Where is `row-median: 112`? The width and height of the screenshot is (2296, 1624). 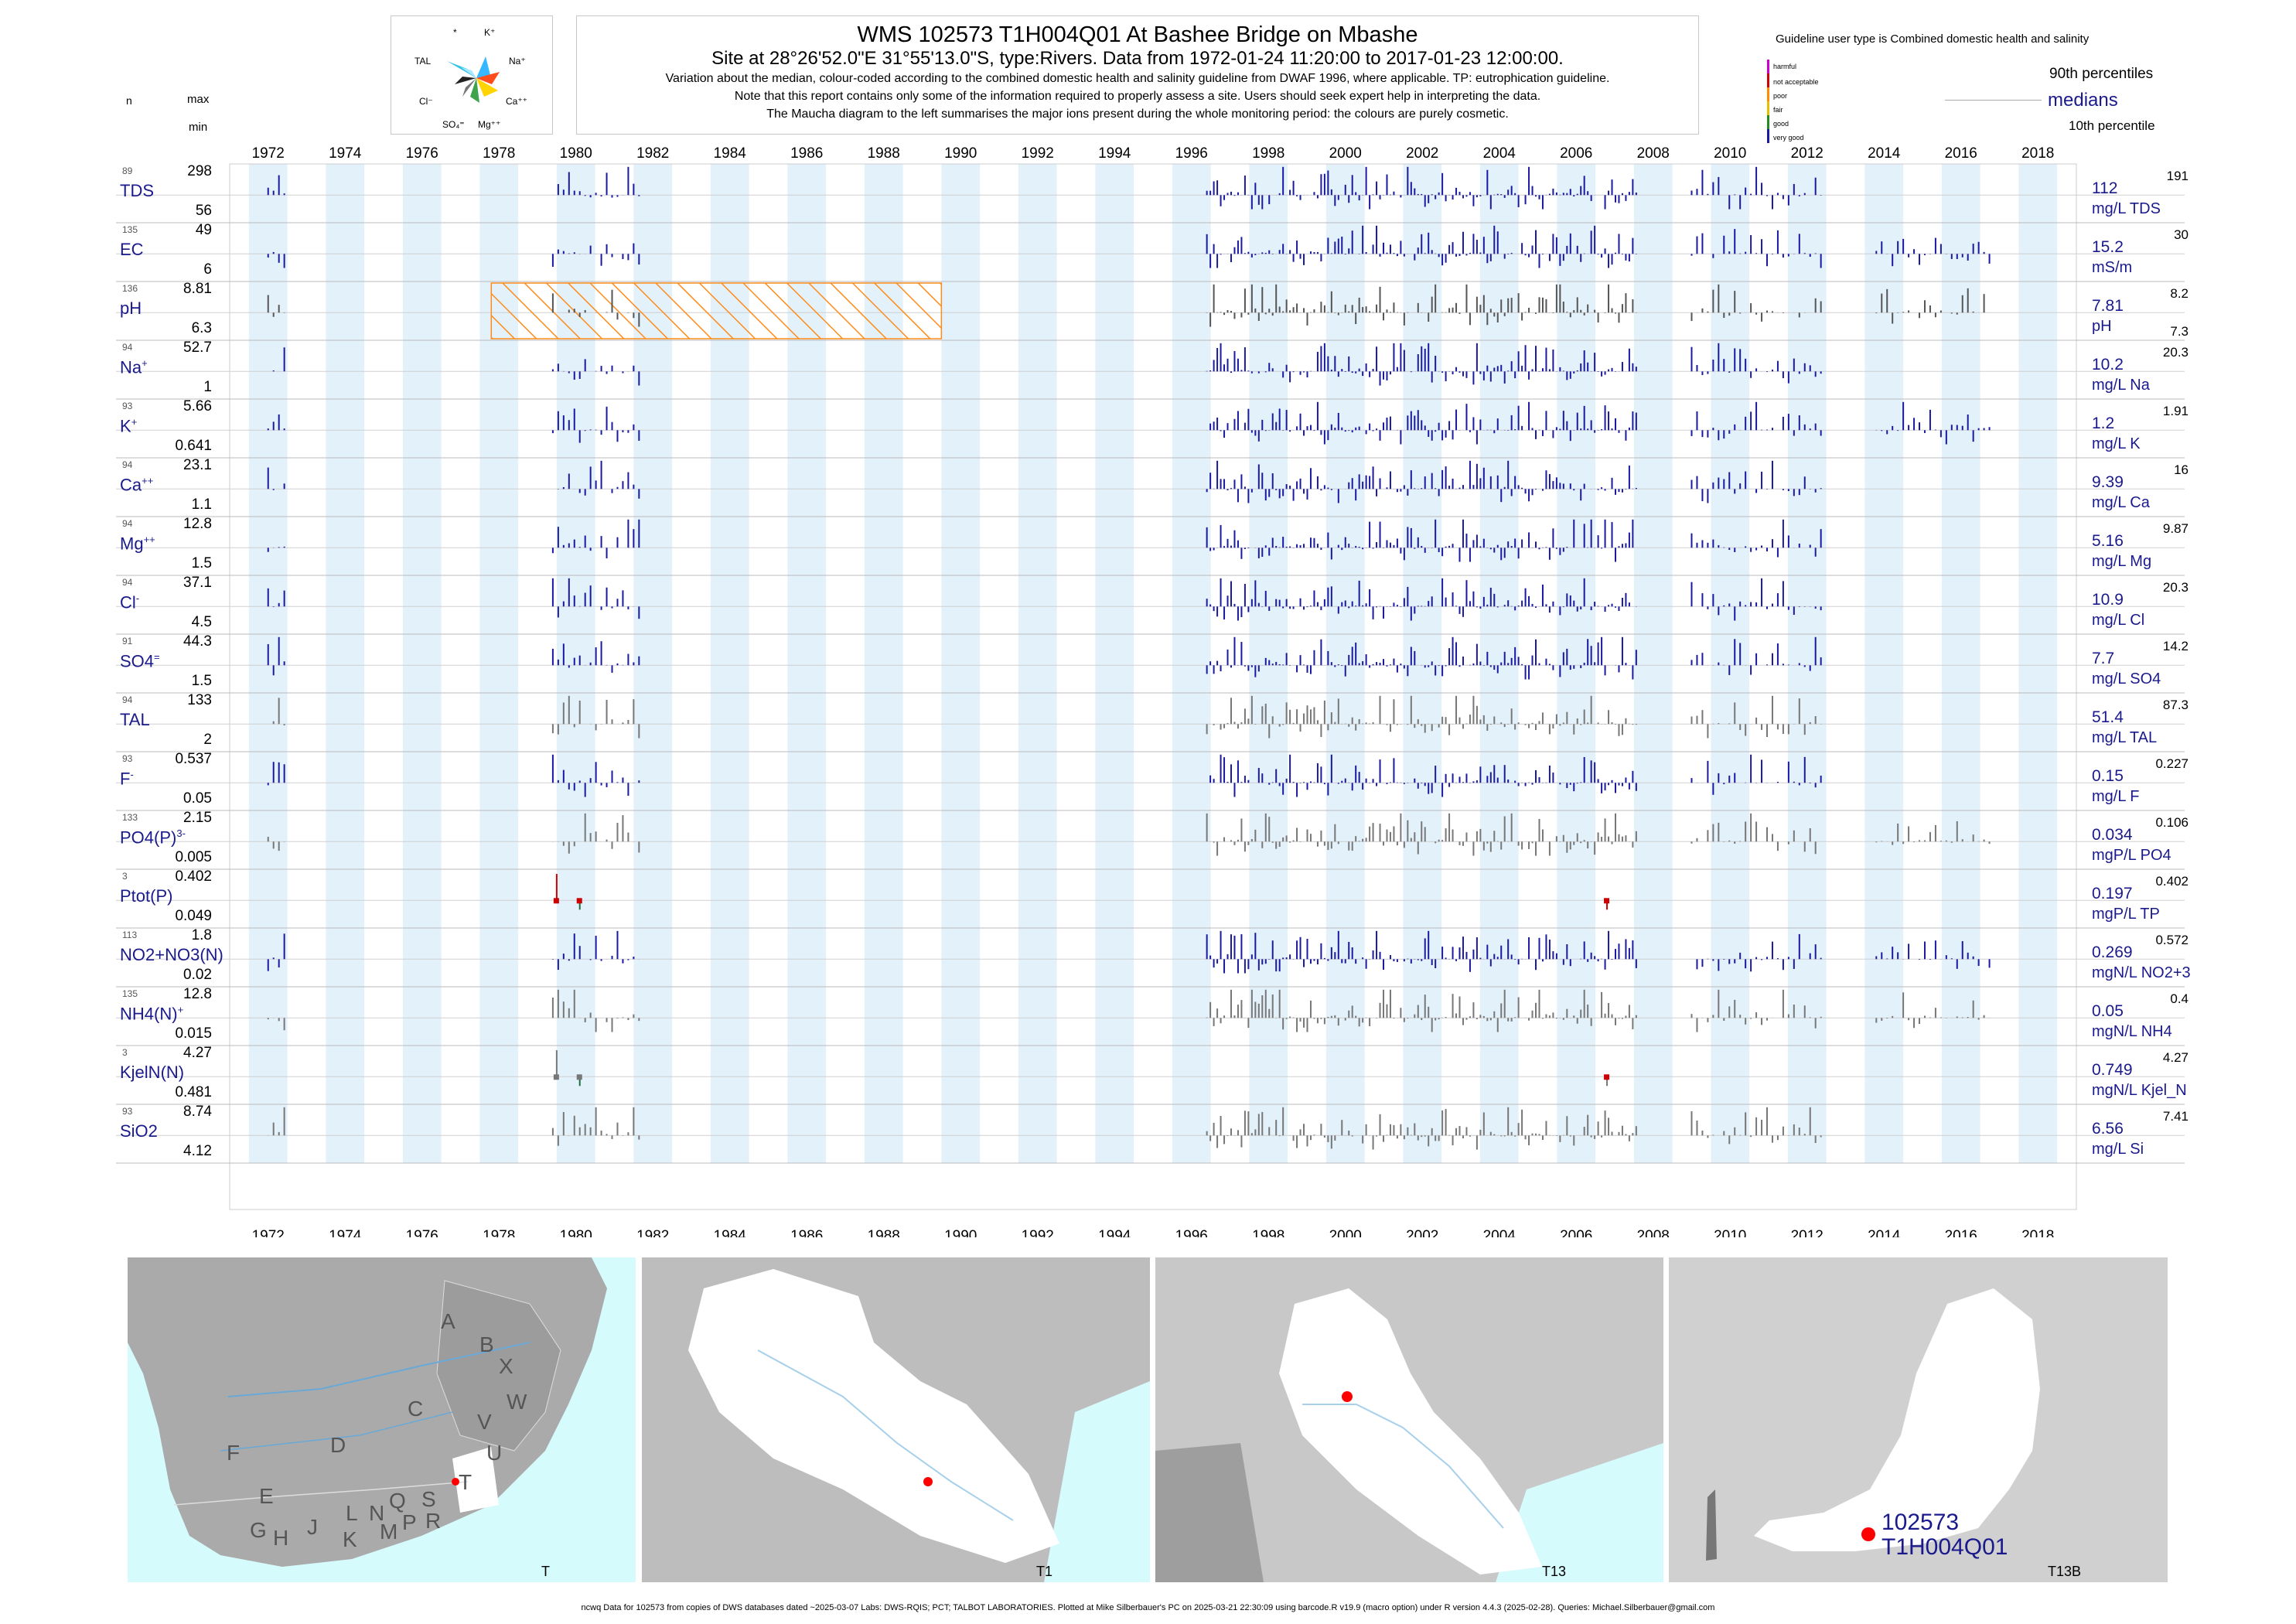
row-median: 112 is located at coordinates (2105, 188).